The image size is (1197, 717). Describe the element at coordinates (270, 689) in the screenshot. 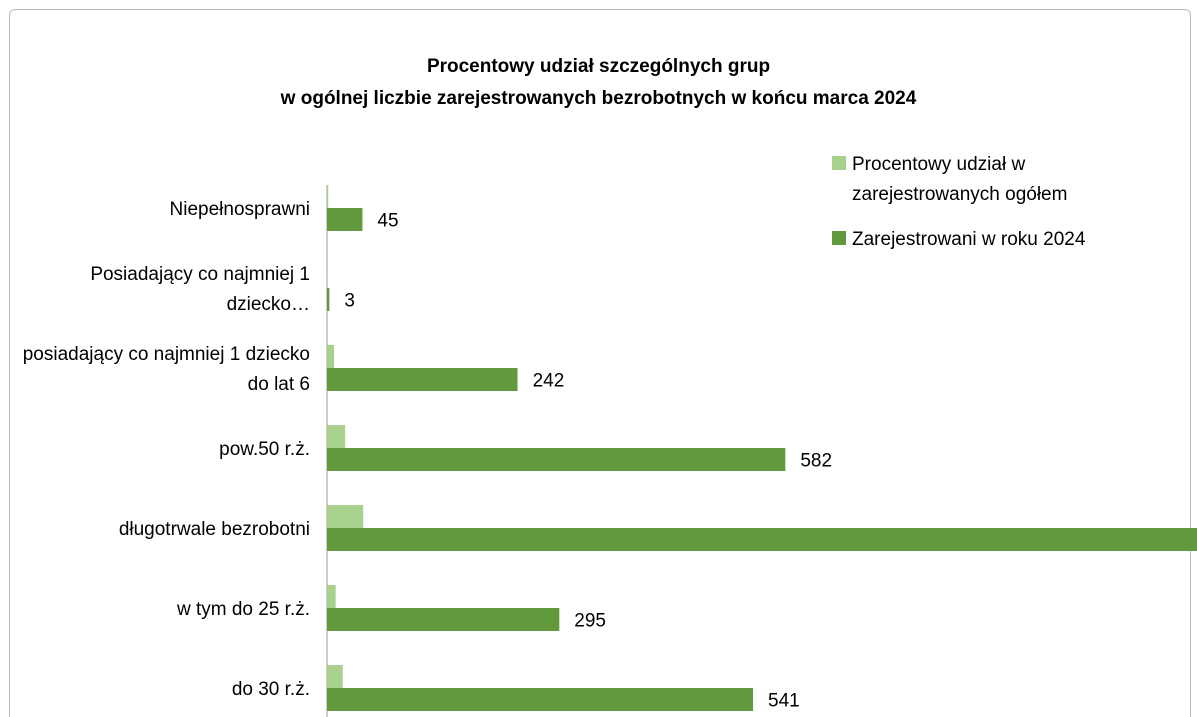

I see `category-label: do 30 r.ż.` at that location.